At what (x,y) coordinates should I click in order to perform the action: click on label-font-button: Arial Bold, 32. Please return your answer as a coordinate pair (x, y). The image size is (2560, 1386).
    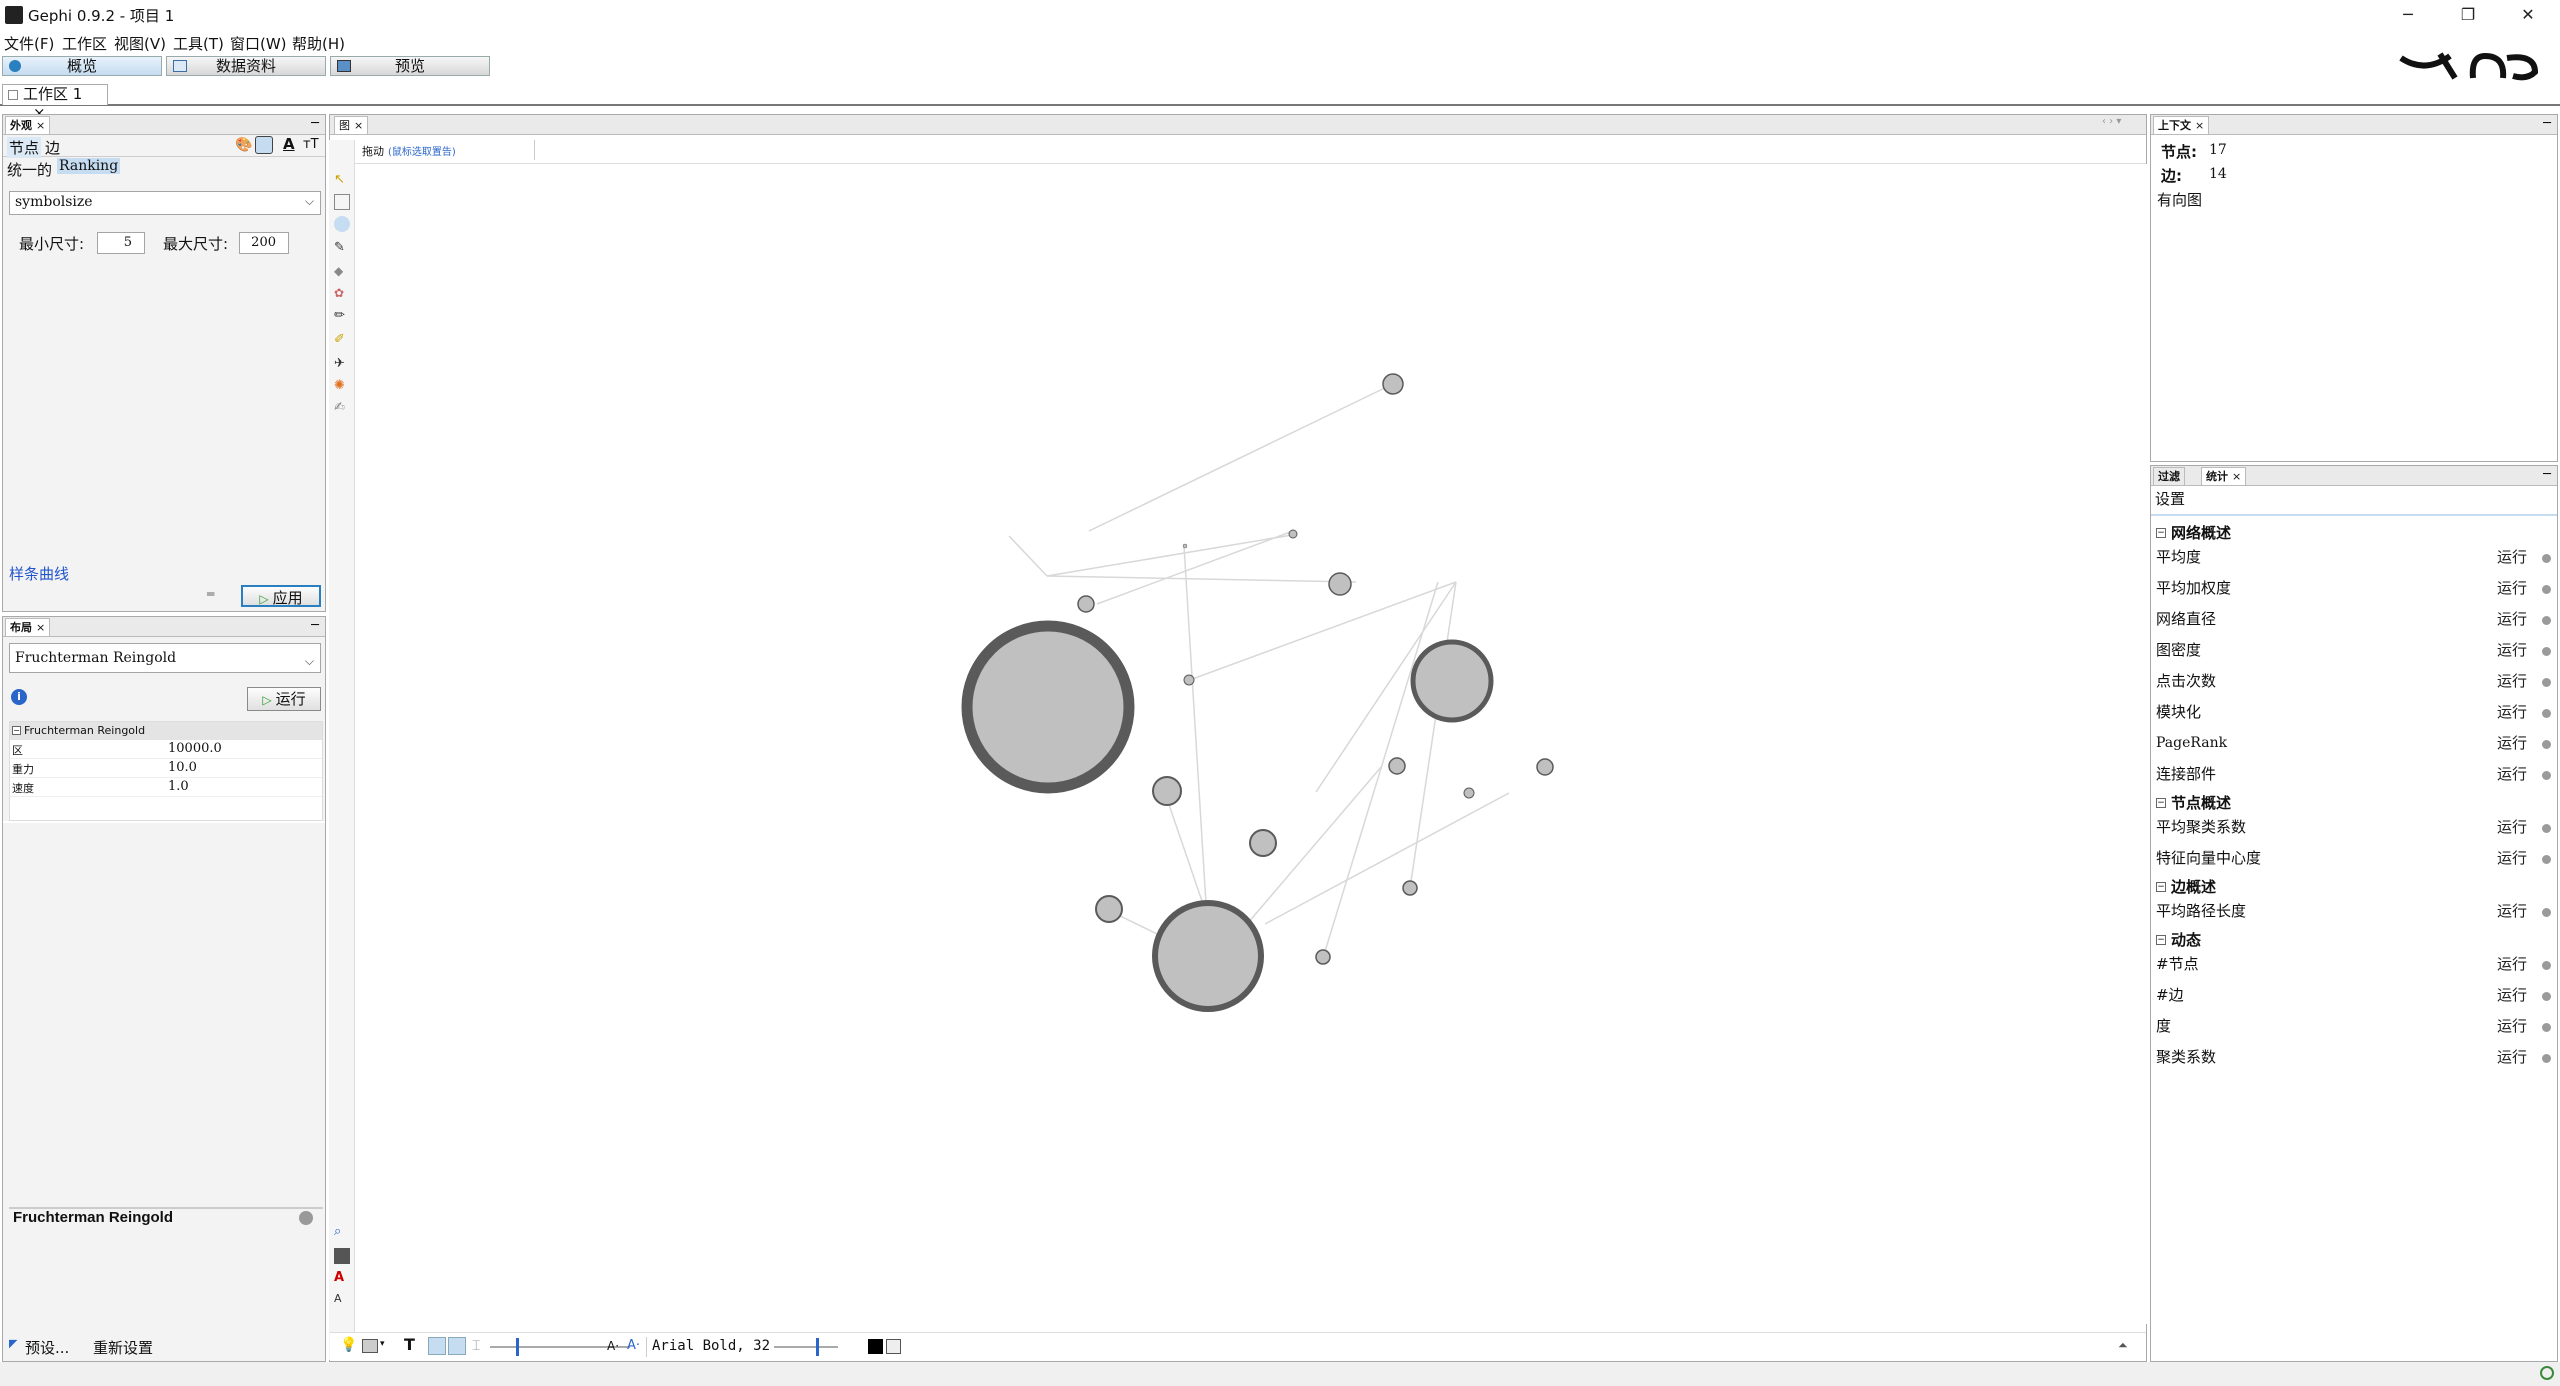
    Looking at the image, I should click on (711, 1346).